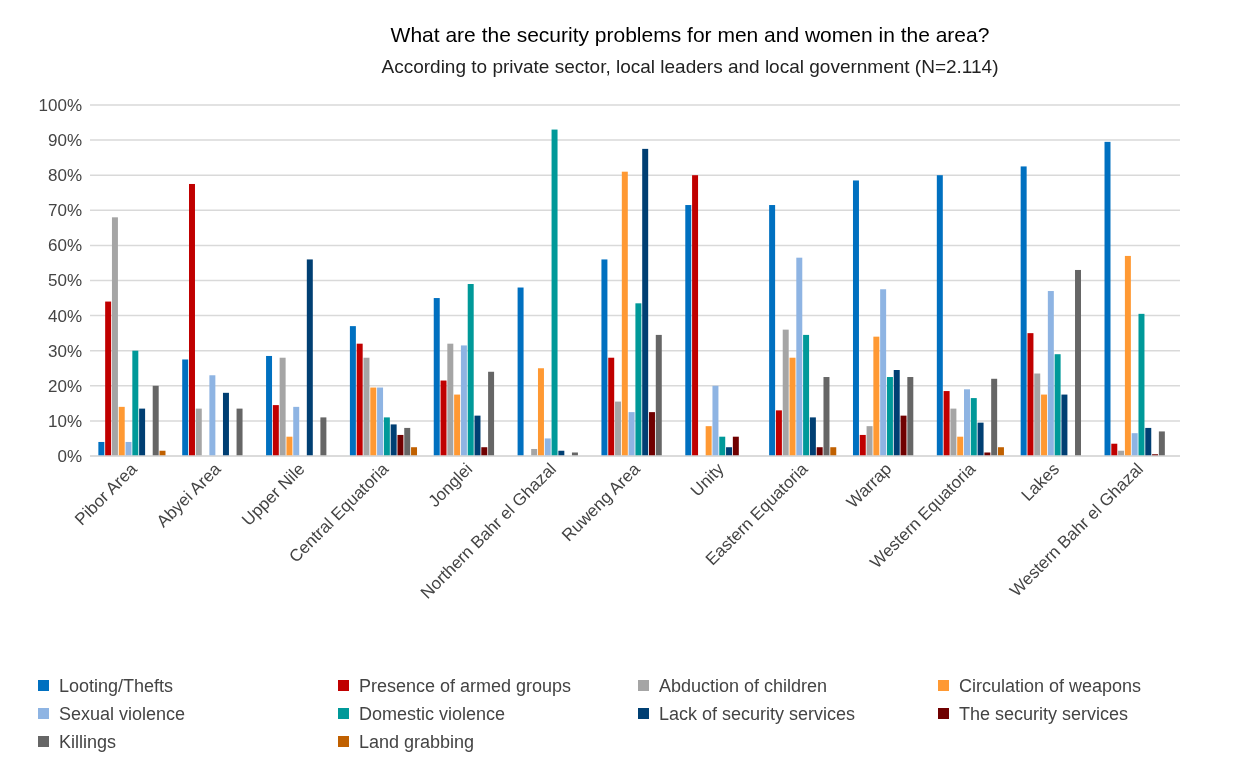 This screenshot has height=760, width=1233. I want to click on y-tick-label: 10%, so click(64, 421).